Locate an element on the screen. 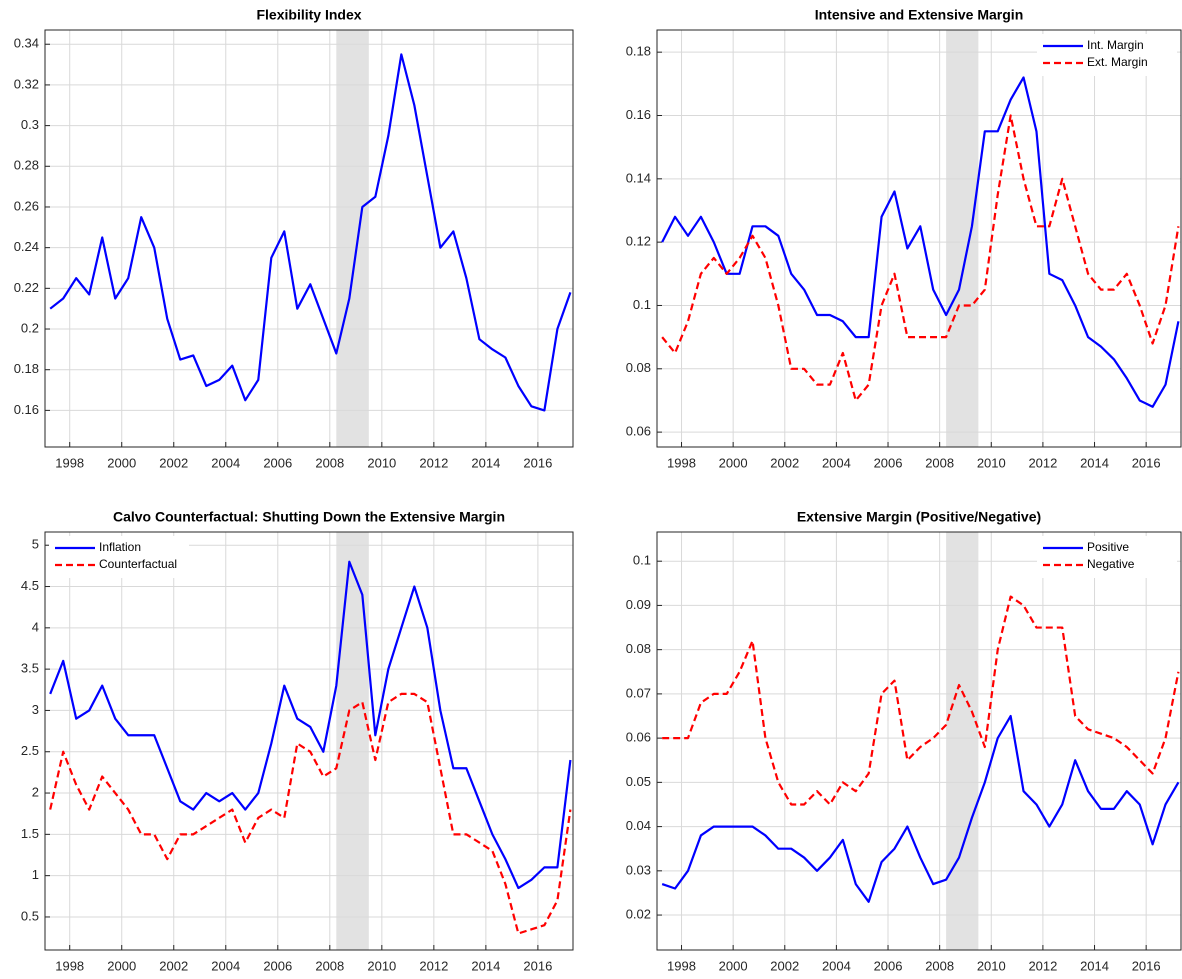  y-tick-label: 4.5 is located at coordinates (30, 585).